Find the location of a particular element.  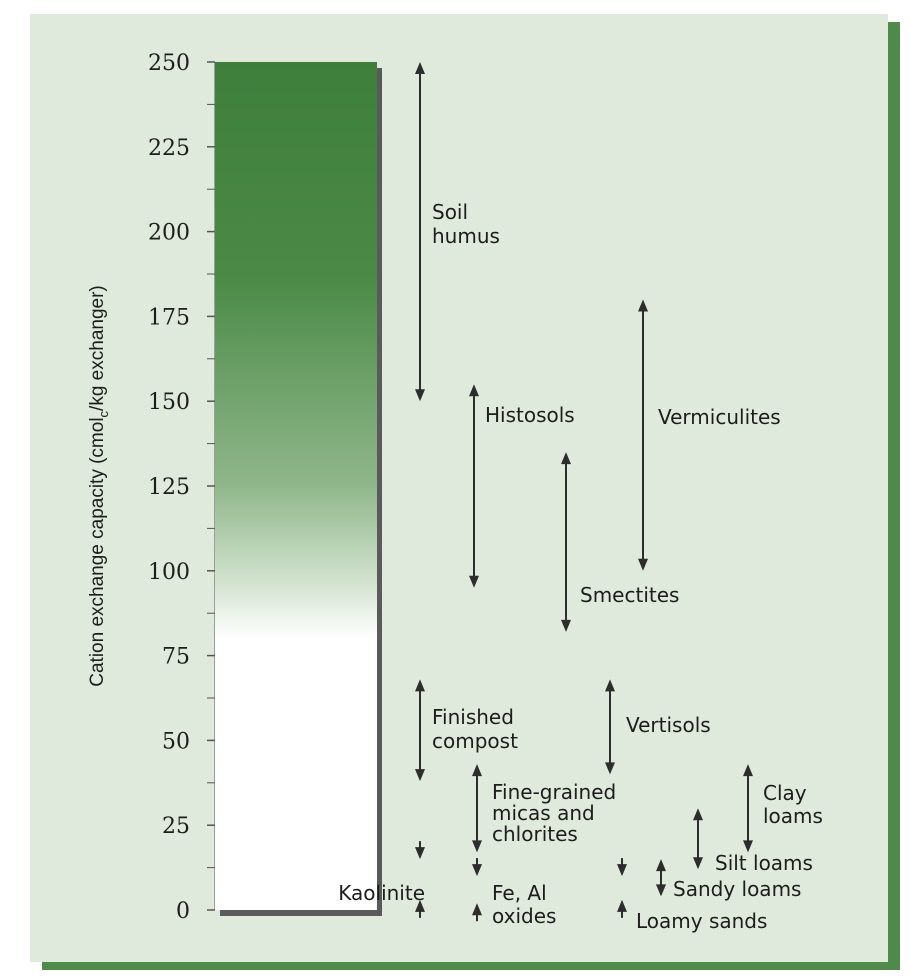

range-soil-humus: Soil humus is located at coordinates (457, 232).